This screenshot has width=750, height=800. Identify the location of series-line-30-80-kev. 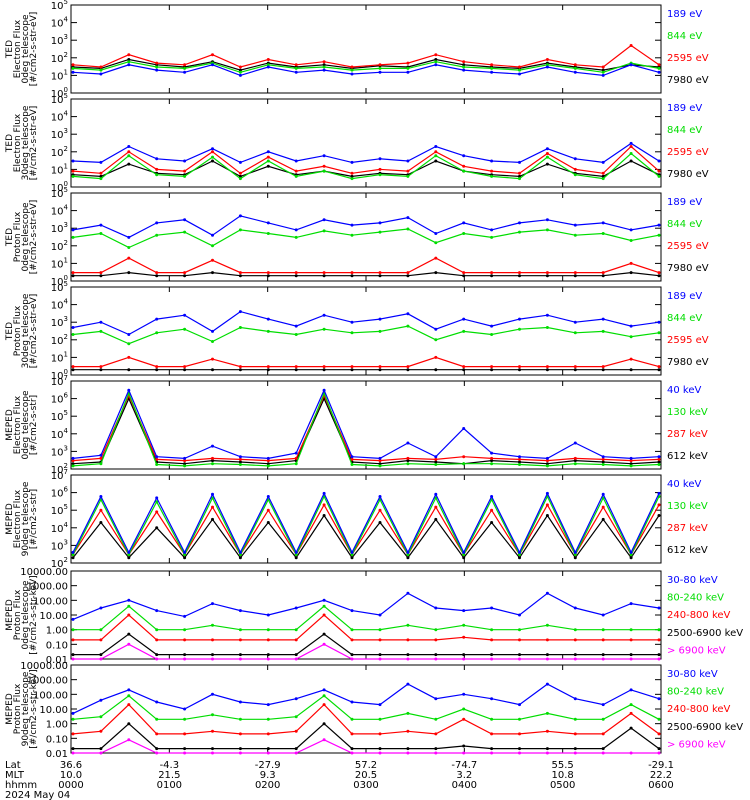
(366, 606).